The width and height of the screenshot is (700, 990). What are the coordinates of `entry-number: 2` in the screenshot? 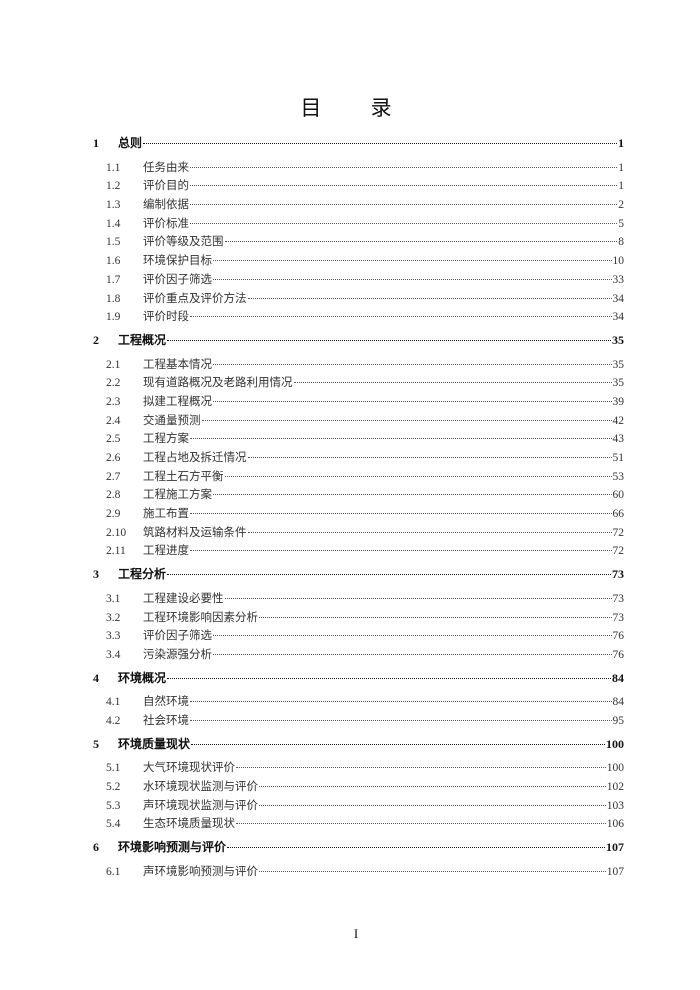 It's located at (96, 339).